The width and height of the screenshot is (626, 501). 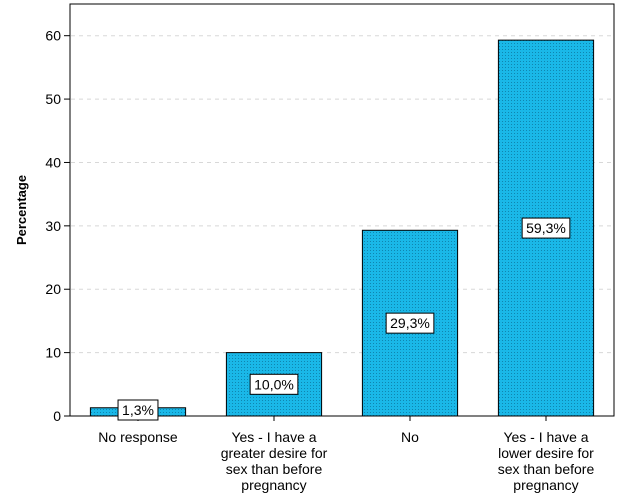 I want to click on x-tick-label: No response, so click(x=138, y=437).